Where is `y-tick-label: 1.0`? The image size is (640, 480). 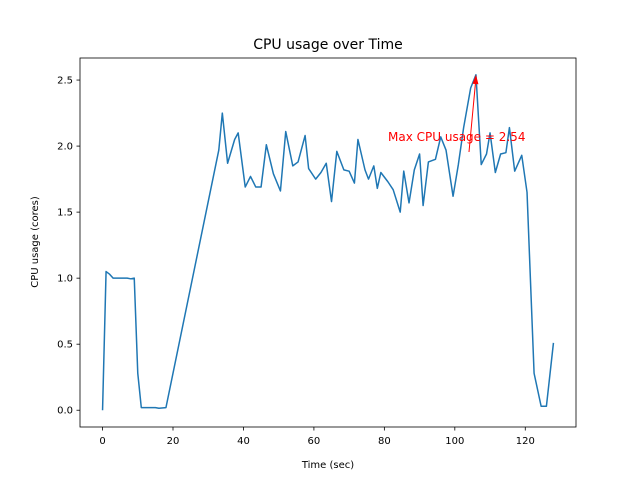
y-tick-label: 1.0 is located at coordinates (65, 279).